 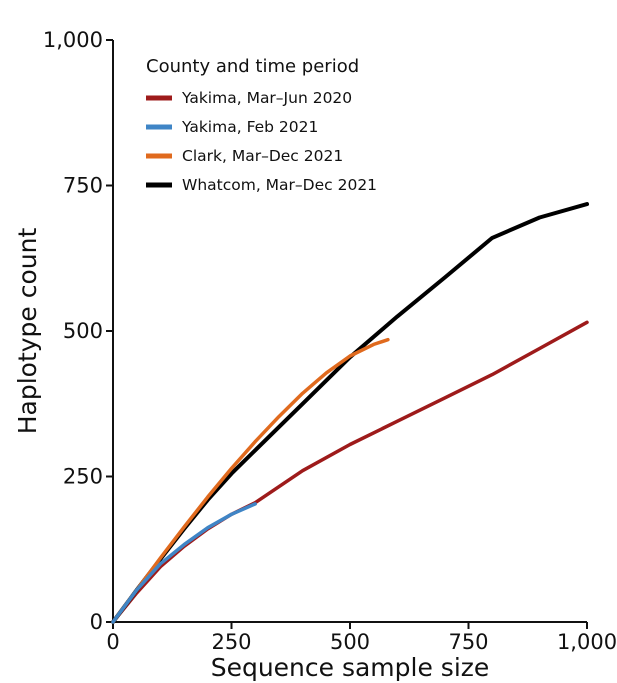 What do you see at coordinates (587, 642) in the screenshot?
I see `x-tick-label: 1,000` at bounding box center [587, 642].